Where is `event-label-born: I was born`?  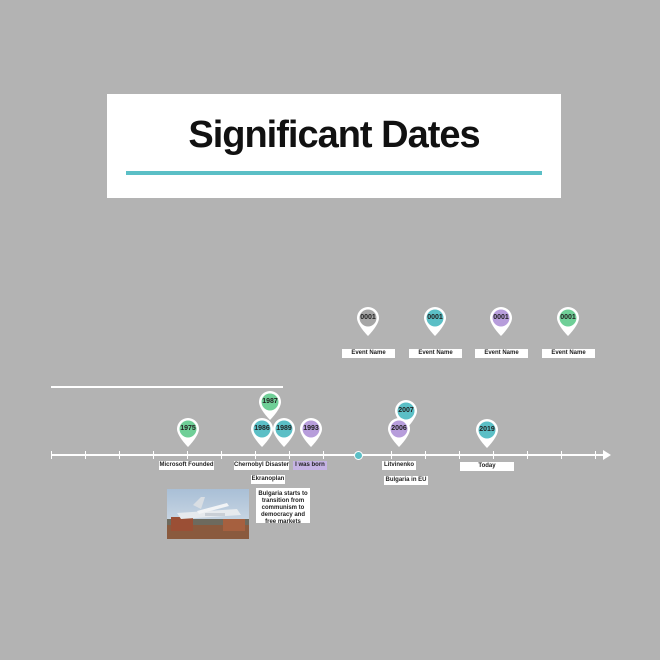
event-label-born: I was born is located at coordinates (310, 465).